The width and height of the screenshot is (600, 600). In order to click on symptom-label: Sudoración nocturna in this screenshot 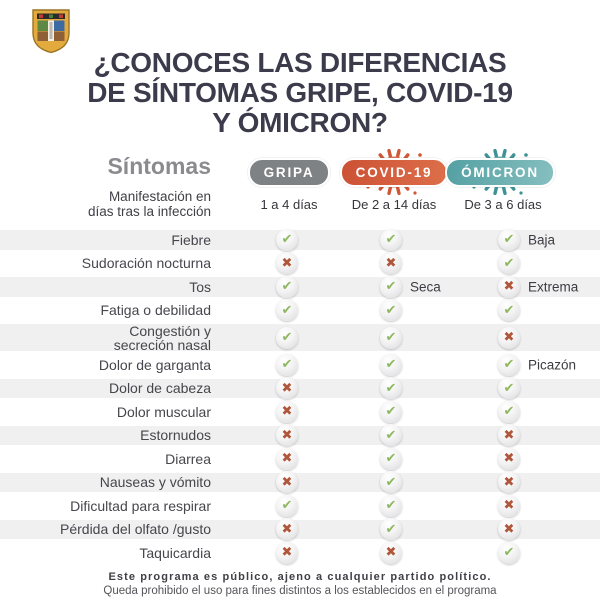, I will do `click(146, 263)`.